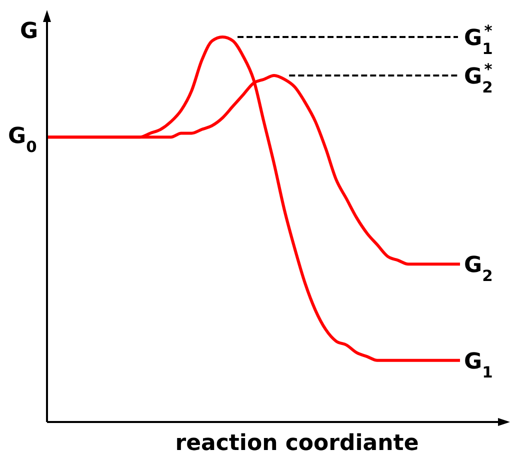  Describe the element at coordinates (297, 442) in the screenshot. I see `x-axis-title: reaction coordiante` at that location.